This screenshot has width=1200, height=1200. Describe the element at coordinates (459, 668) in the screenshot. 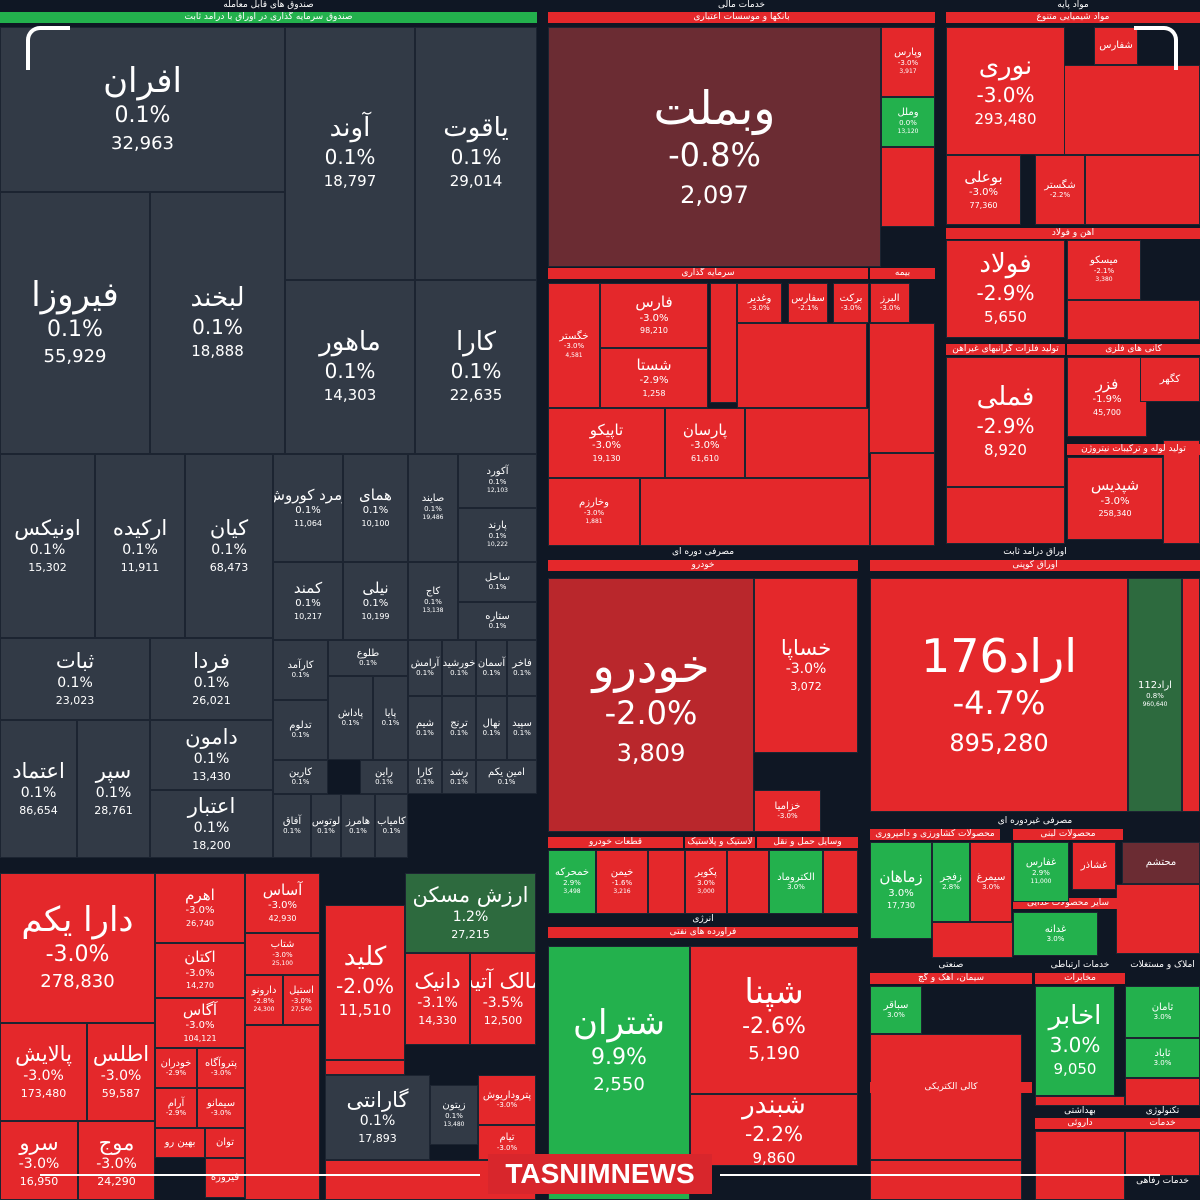

I see `stock-tile: خورشید 0.1%` at that location.